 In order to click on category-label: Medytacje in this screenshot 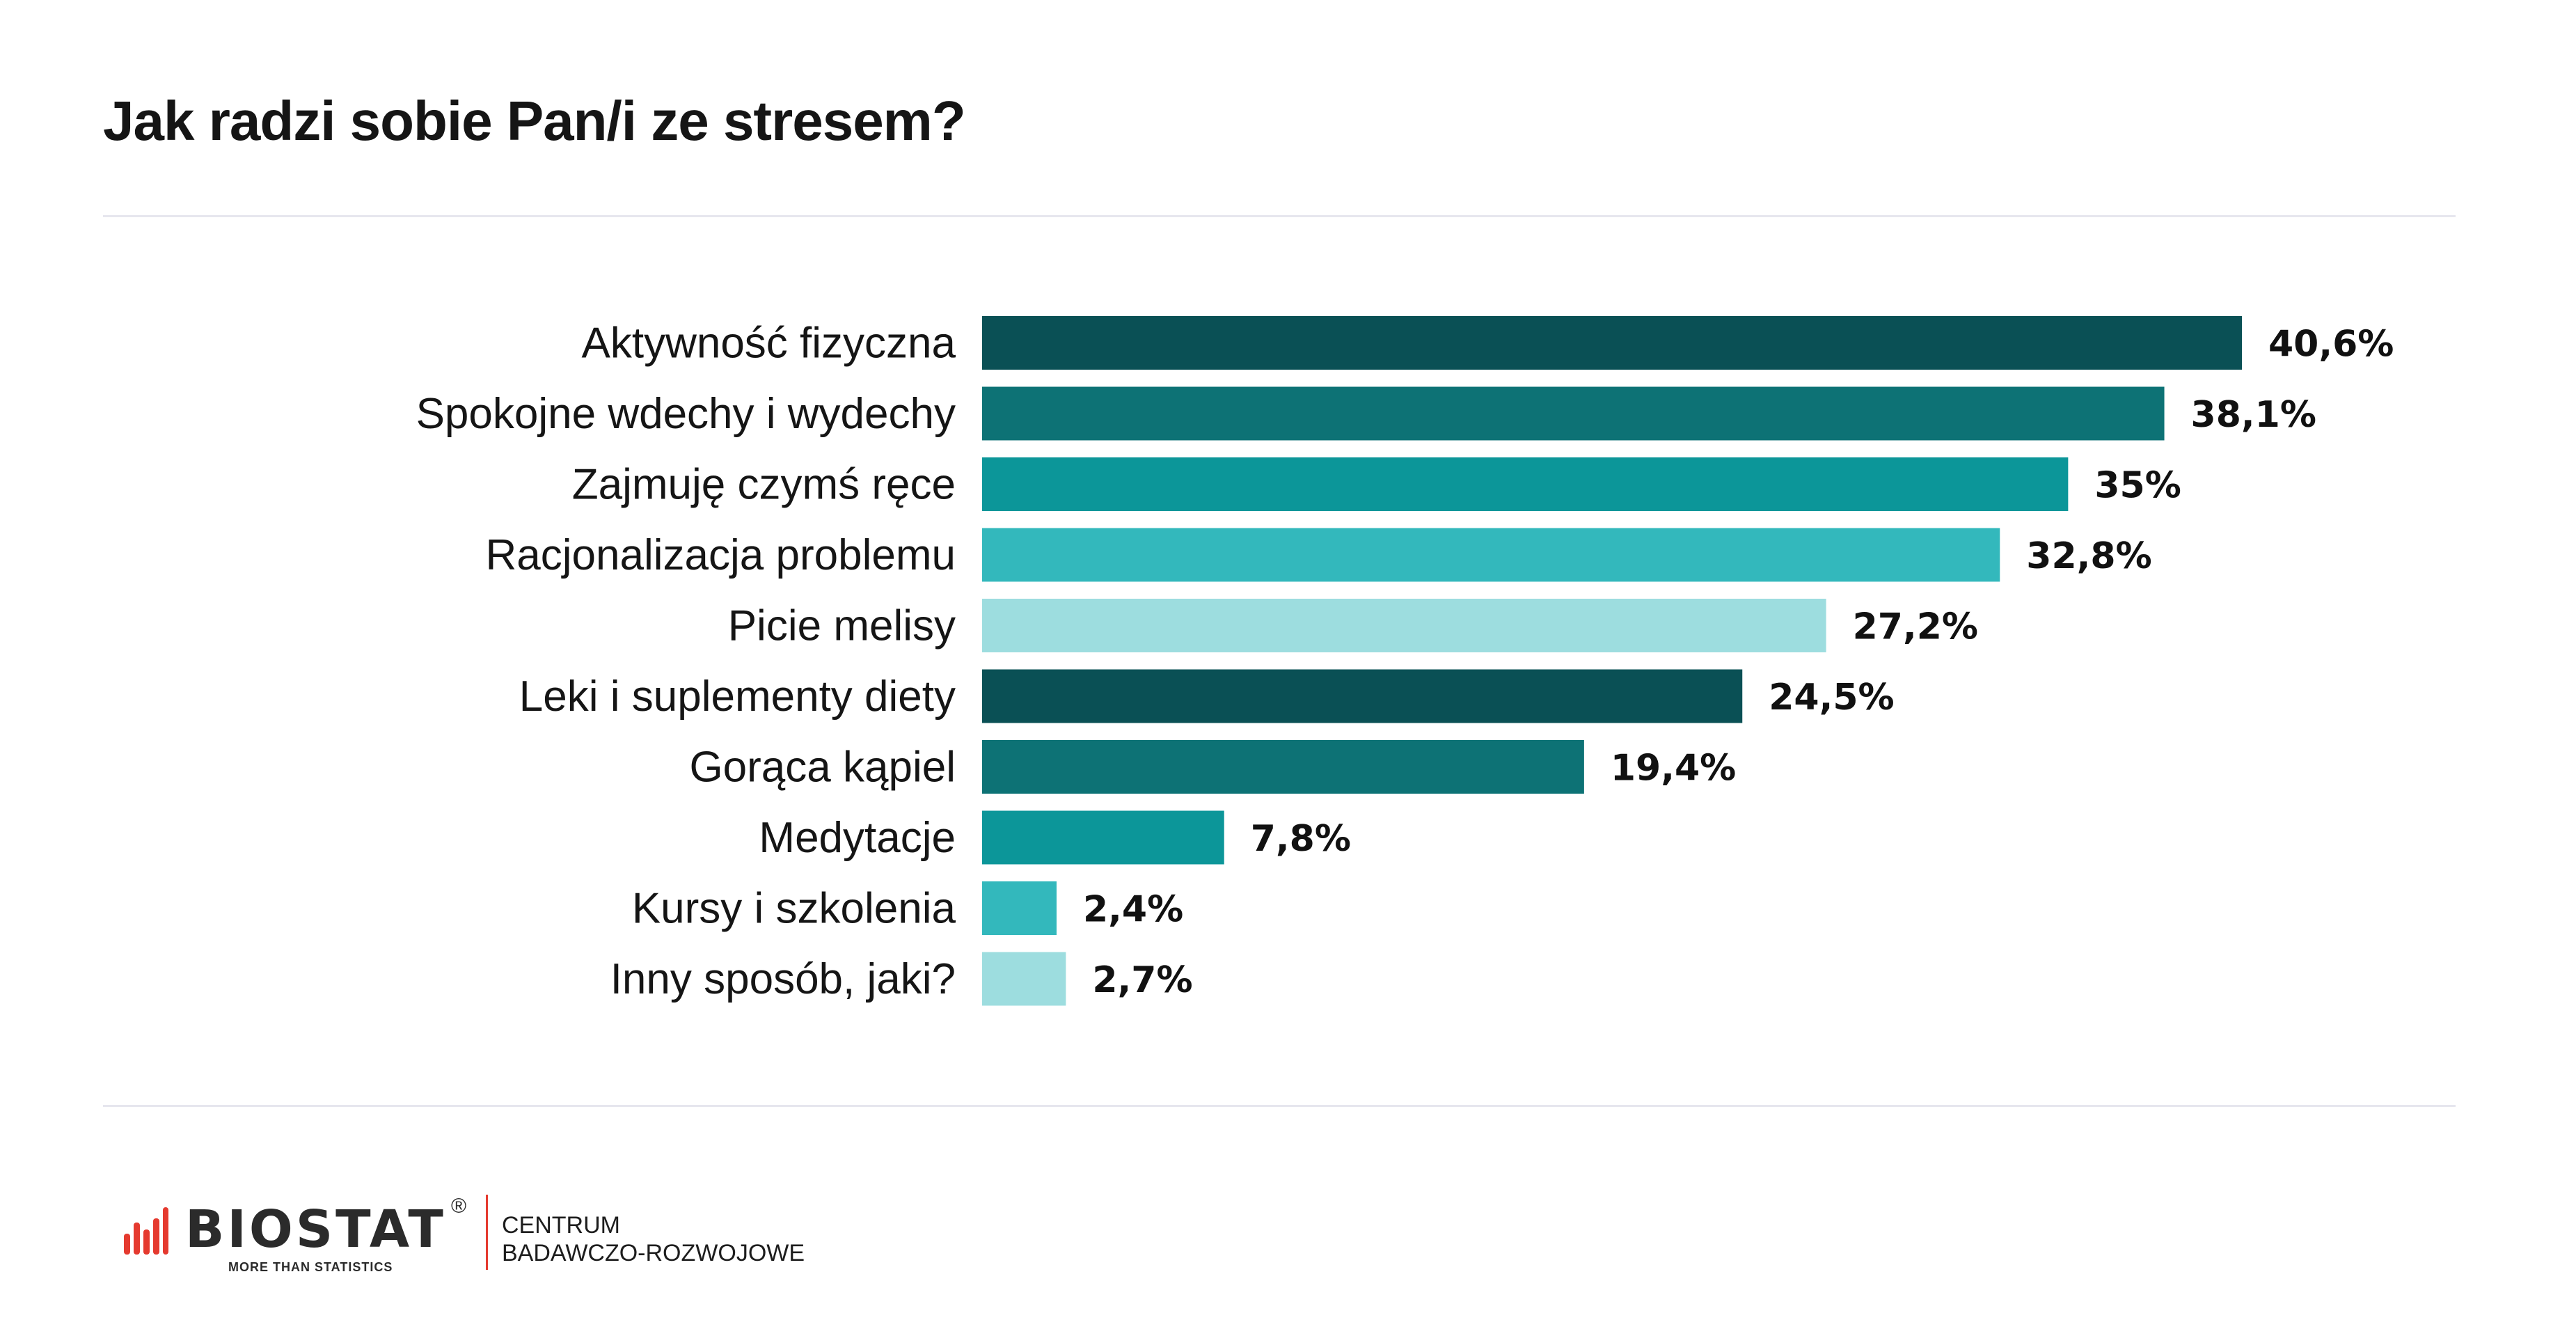, I will do `click(857, 838)`.